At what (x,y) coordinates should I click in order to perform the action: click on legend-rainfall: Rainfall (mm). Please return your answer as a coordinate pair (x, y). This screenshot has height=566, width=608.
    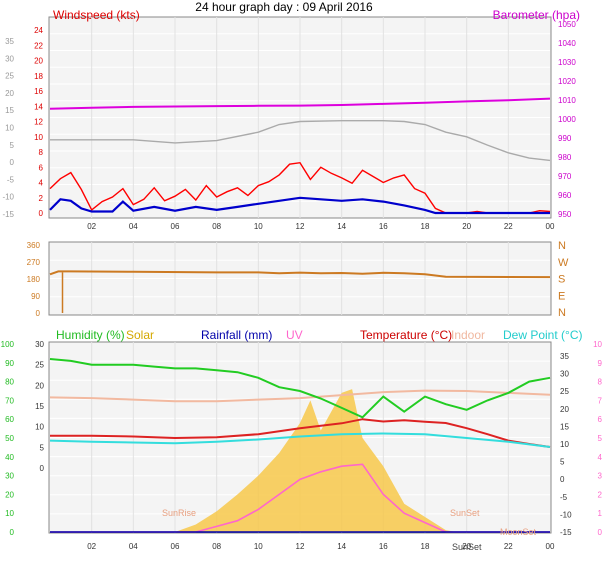
    Looking at the image, I should click on (236, 335).